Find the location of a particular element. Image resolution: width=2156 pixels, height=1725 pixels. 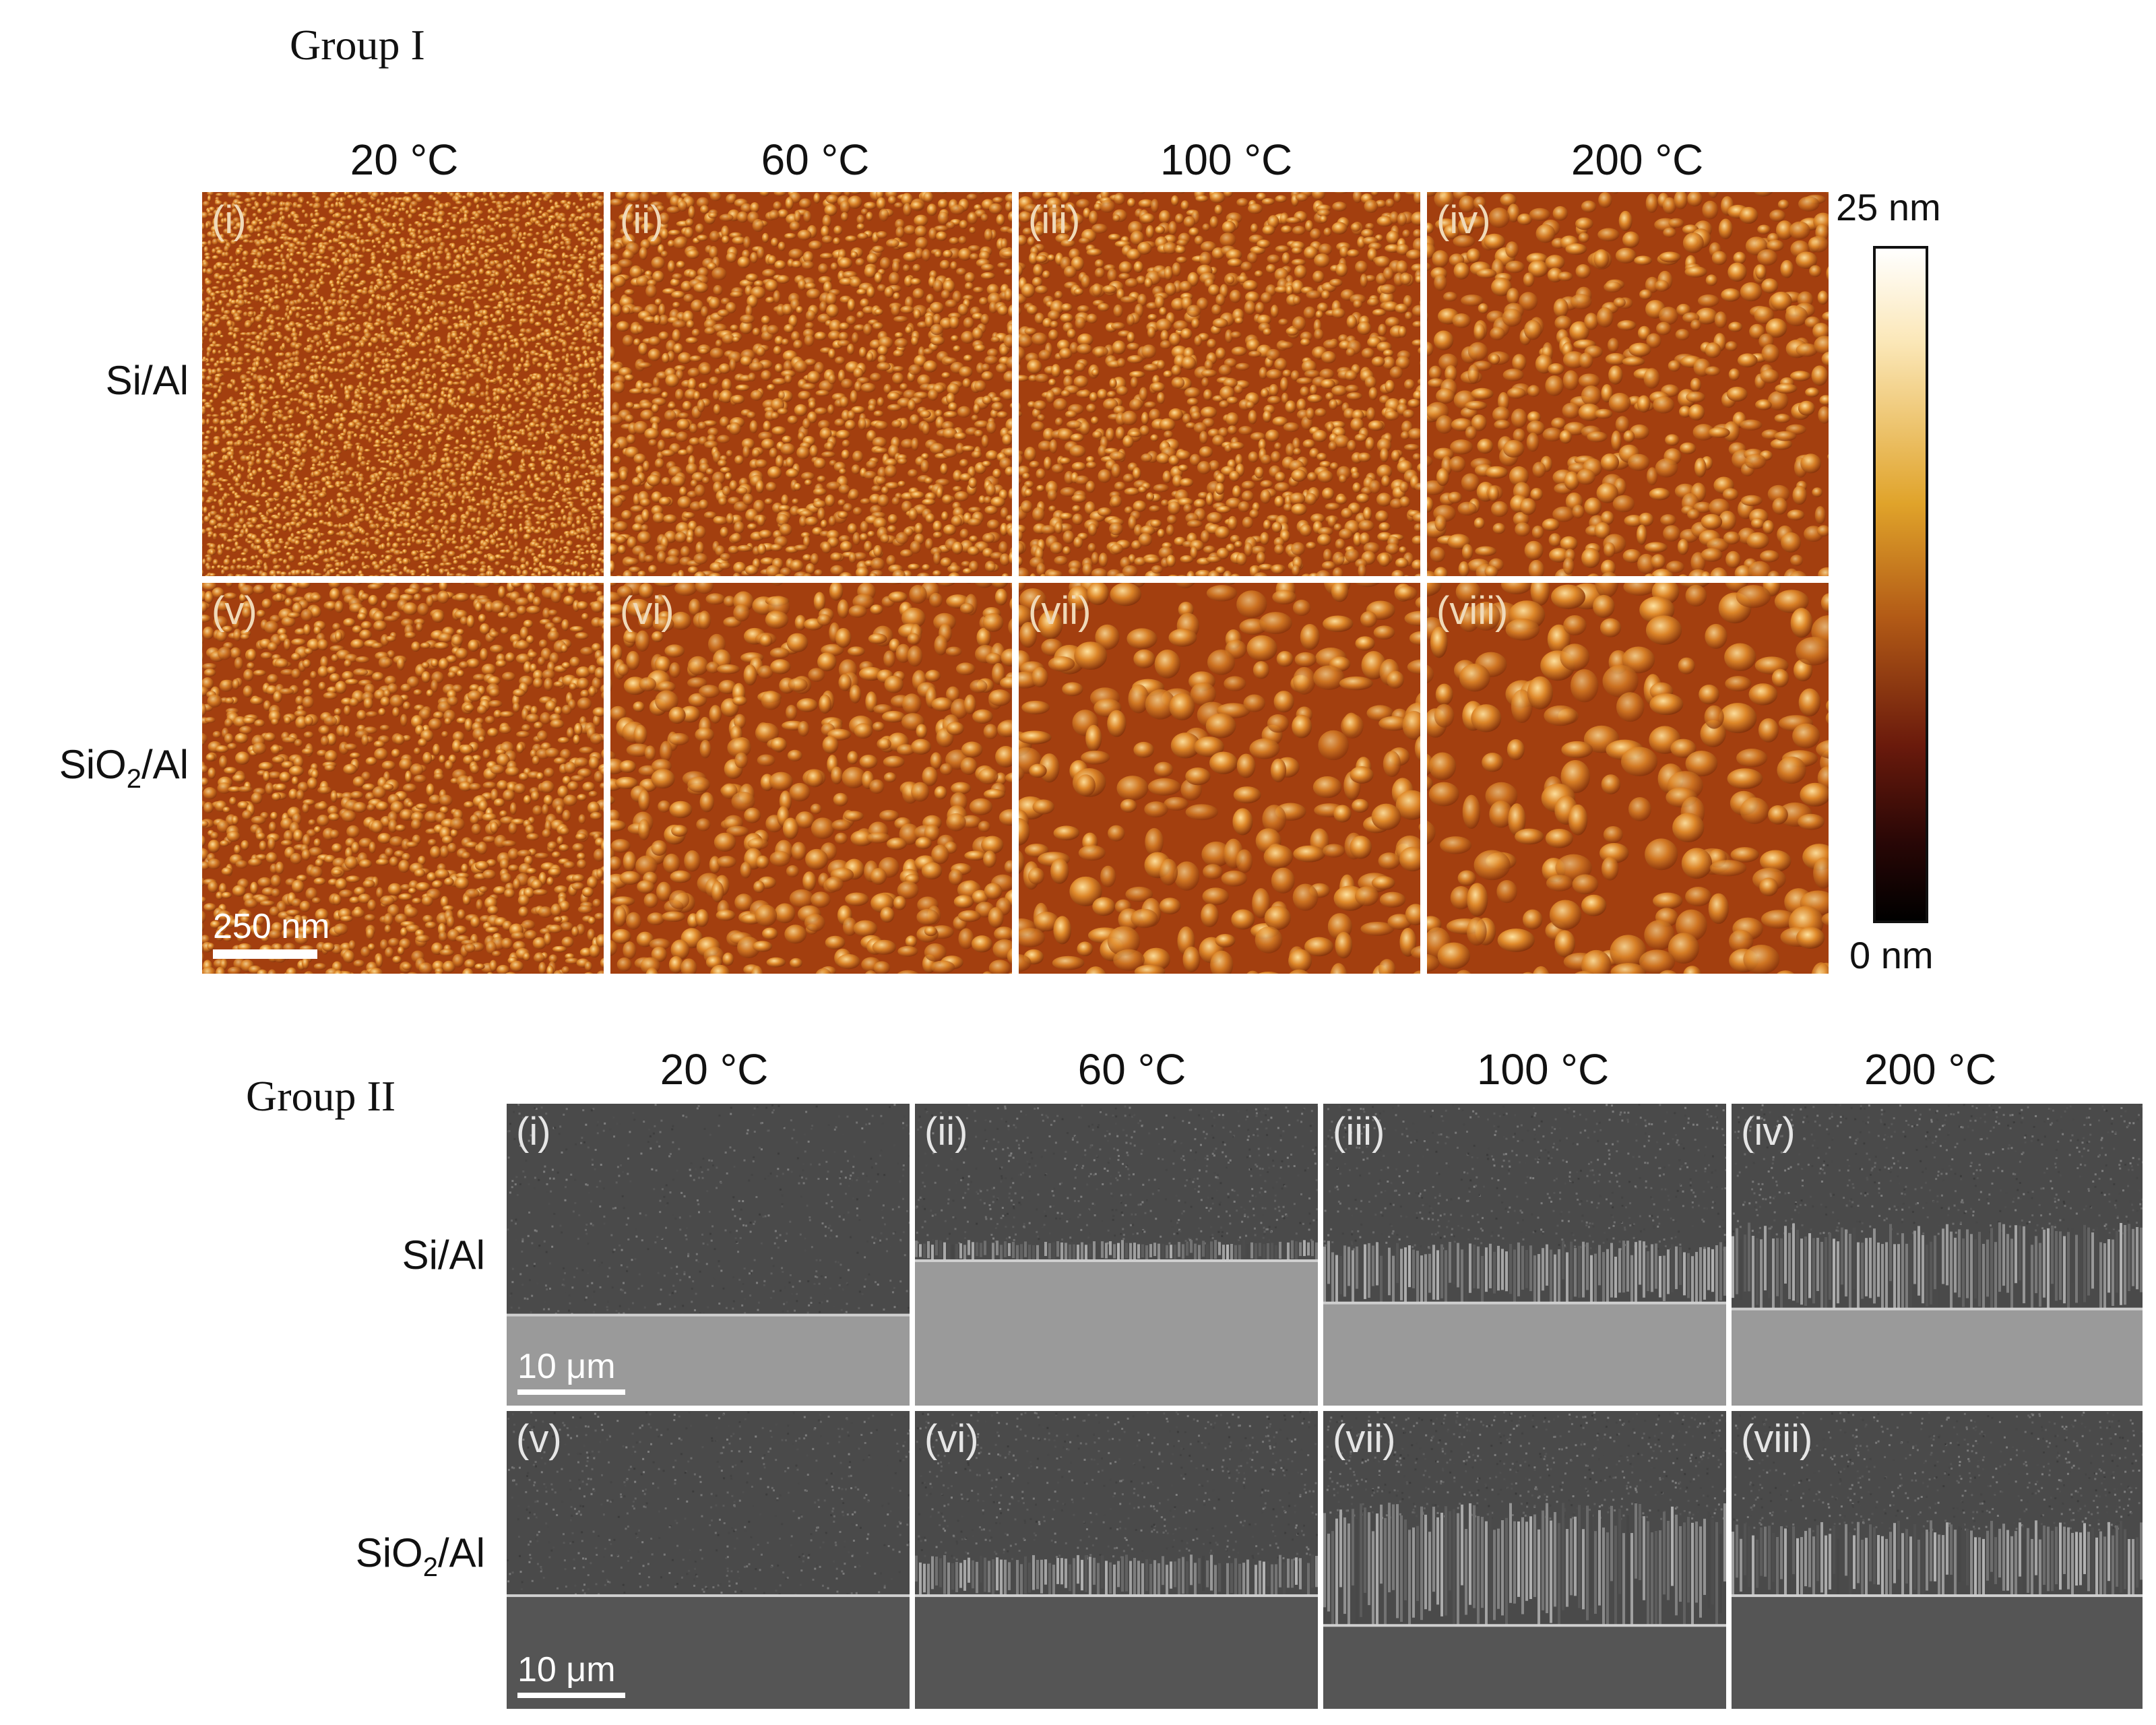

sem-panel-vi: (vi) is located at coordinates (1116, 1560).